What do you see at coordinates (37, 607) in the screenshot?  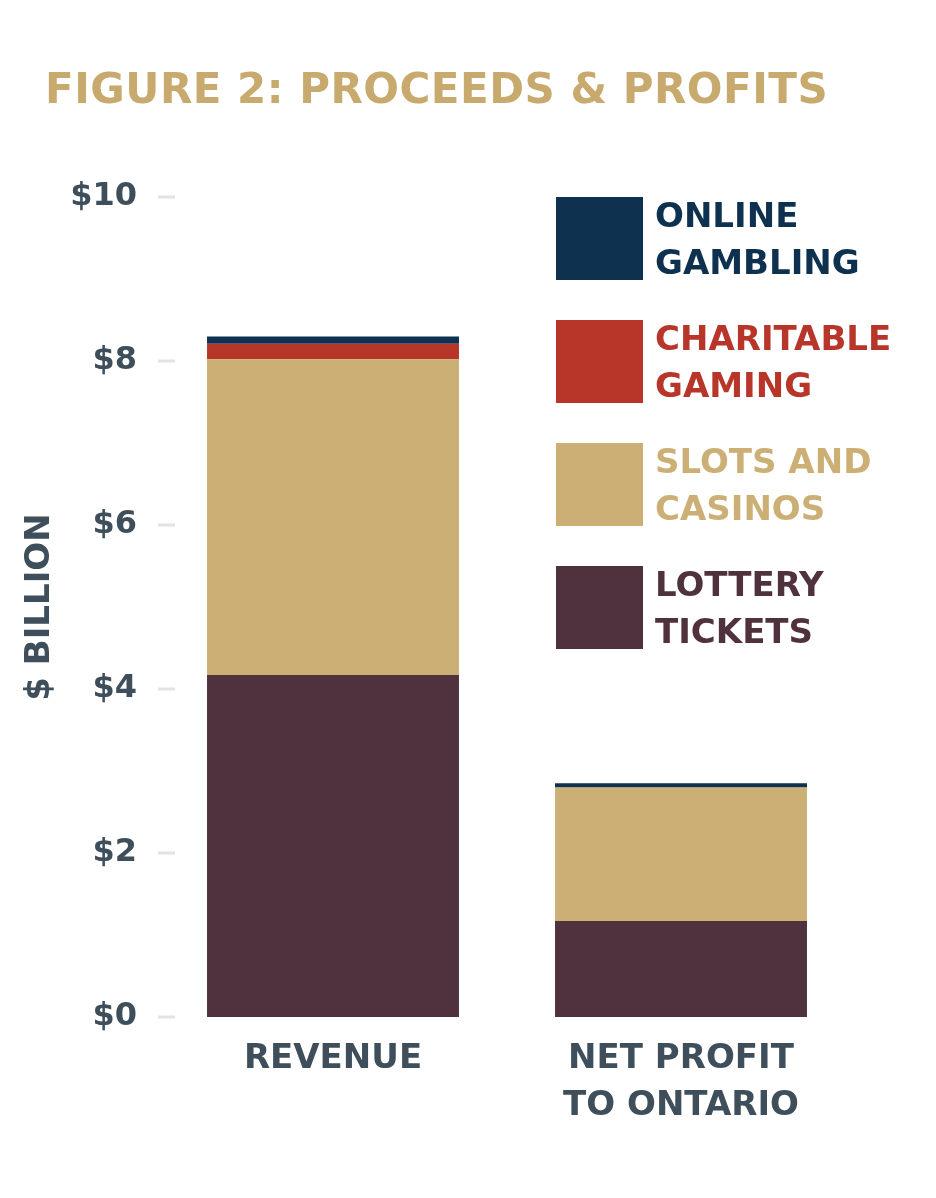 I see `y-axis-title: $ BILLION` at bounding box center [37, 607].